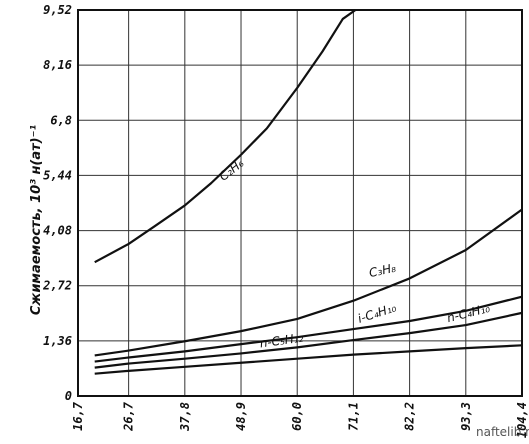 The image size is (529, 444). What do you see at coordinates (185, 417) in the screenshot?
I see `x-tick-label: 37,8` at bounding box center [185, 417].